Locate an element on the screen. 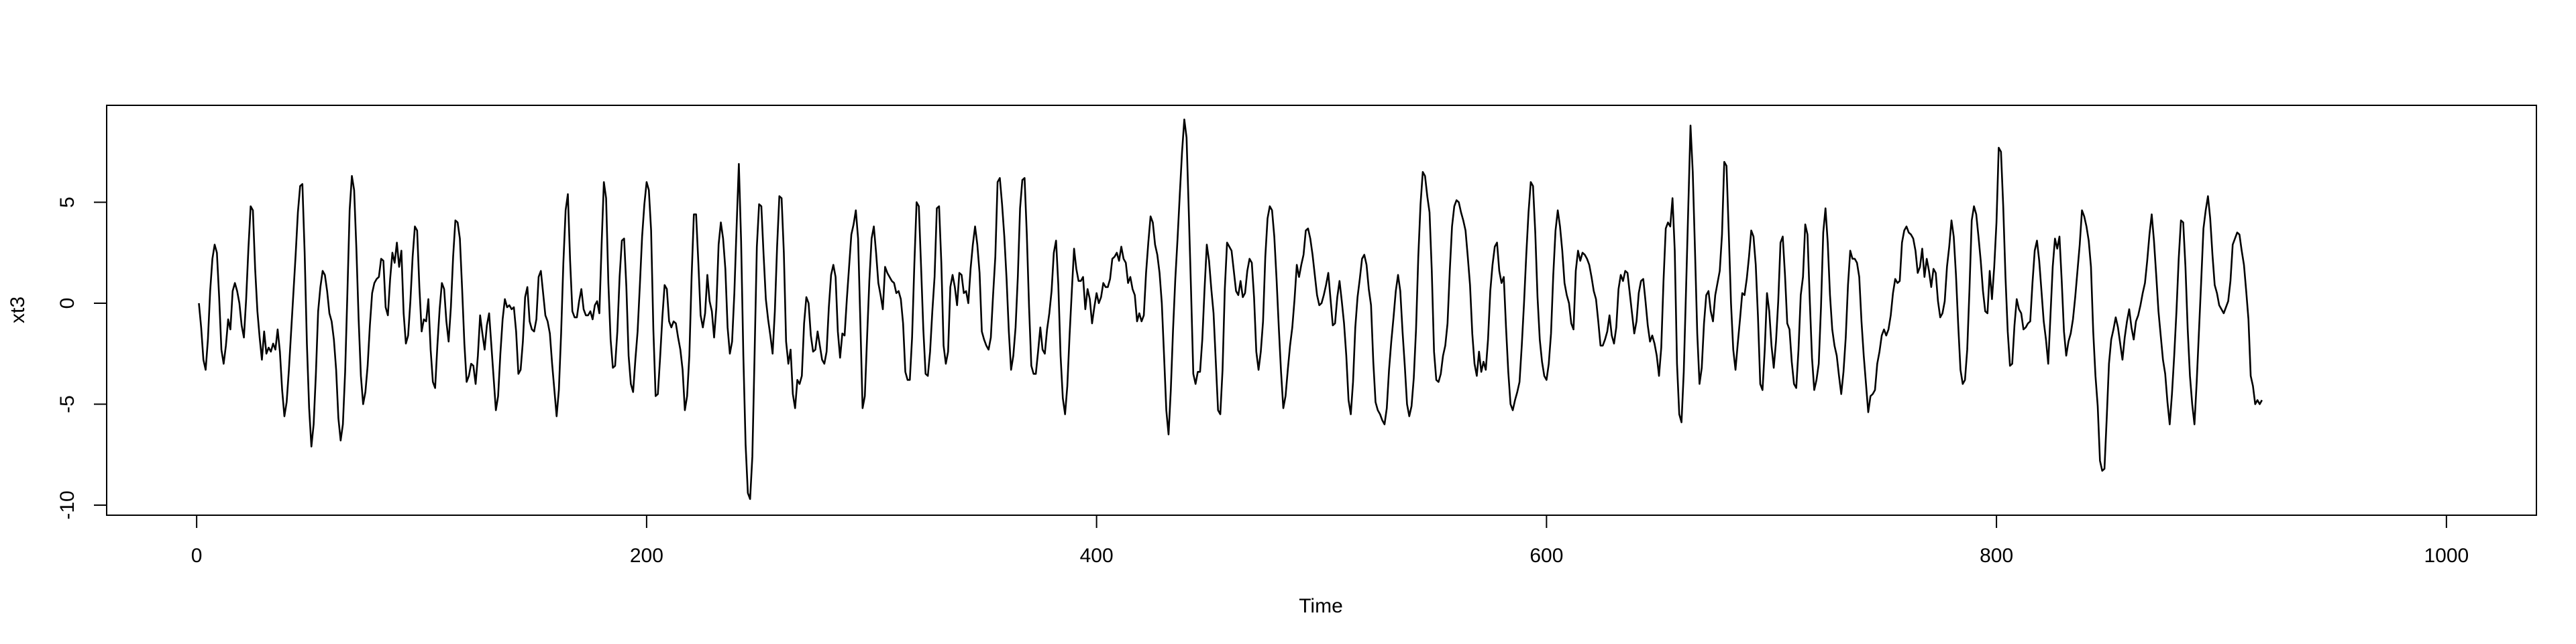  y-tick-label: -5 is located at coordinates (67, 404).